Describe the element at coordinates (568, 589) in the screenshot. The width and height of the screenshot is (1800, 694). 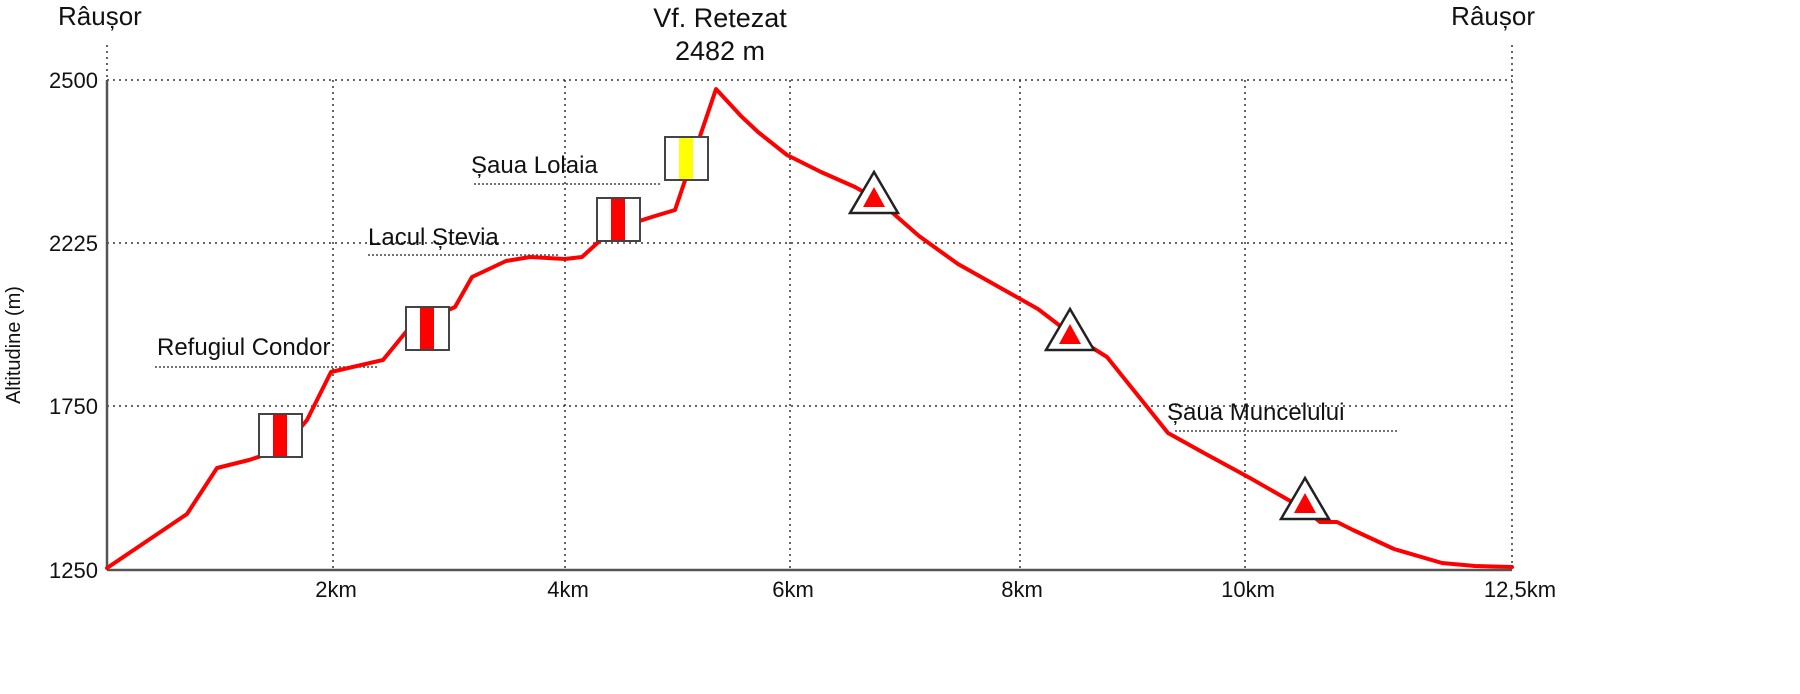
I see `x-tick-4km: 4km` at that location.